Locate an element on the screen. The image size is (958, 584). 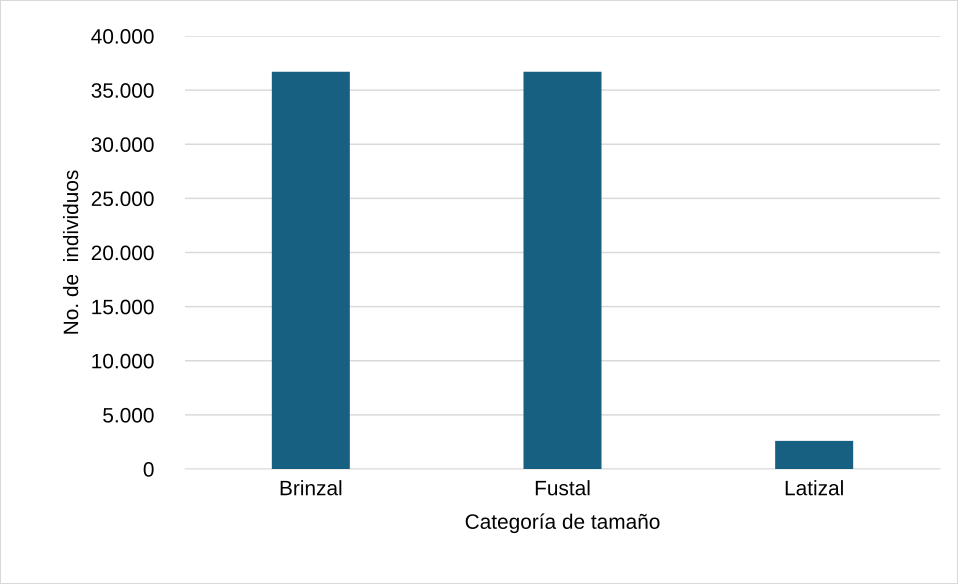
y-tick-label: 40.000 is located at coordinates (122, 36).